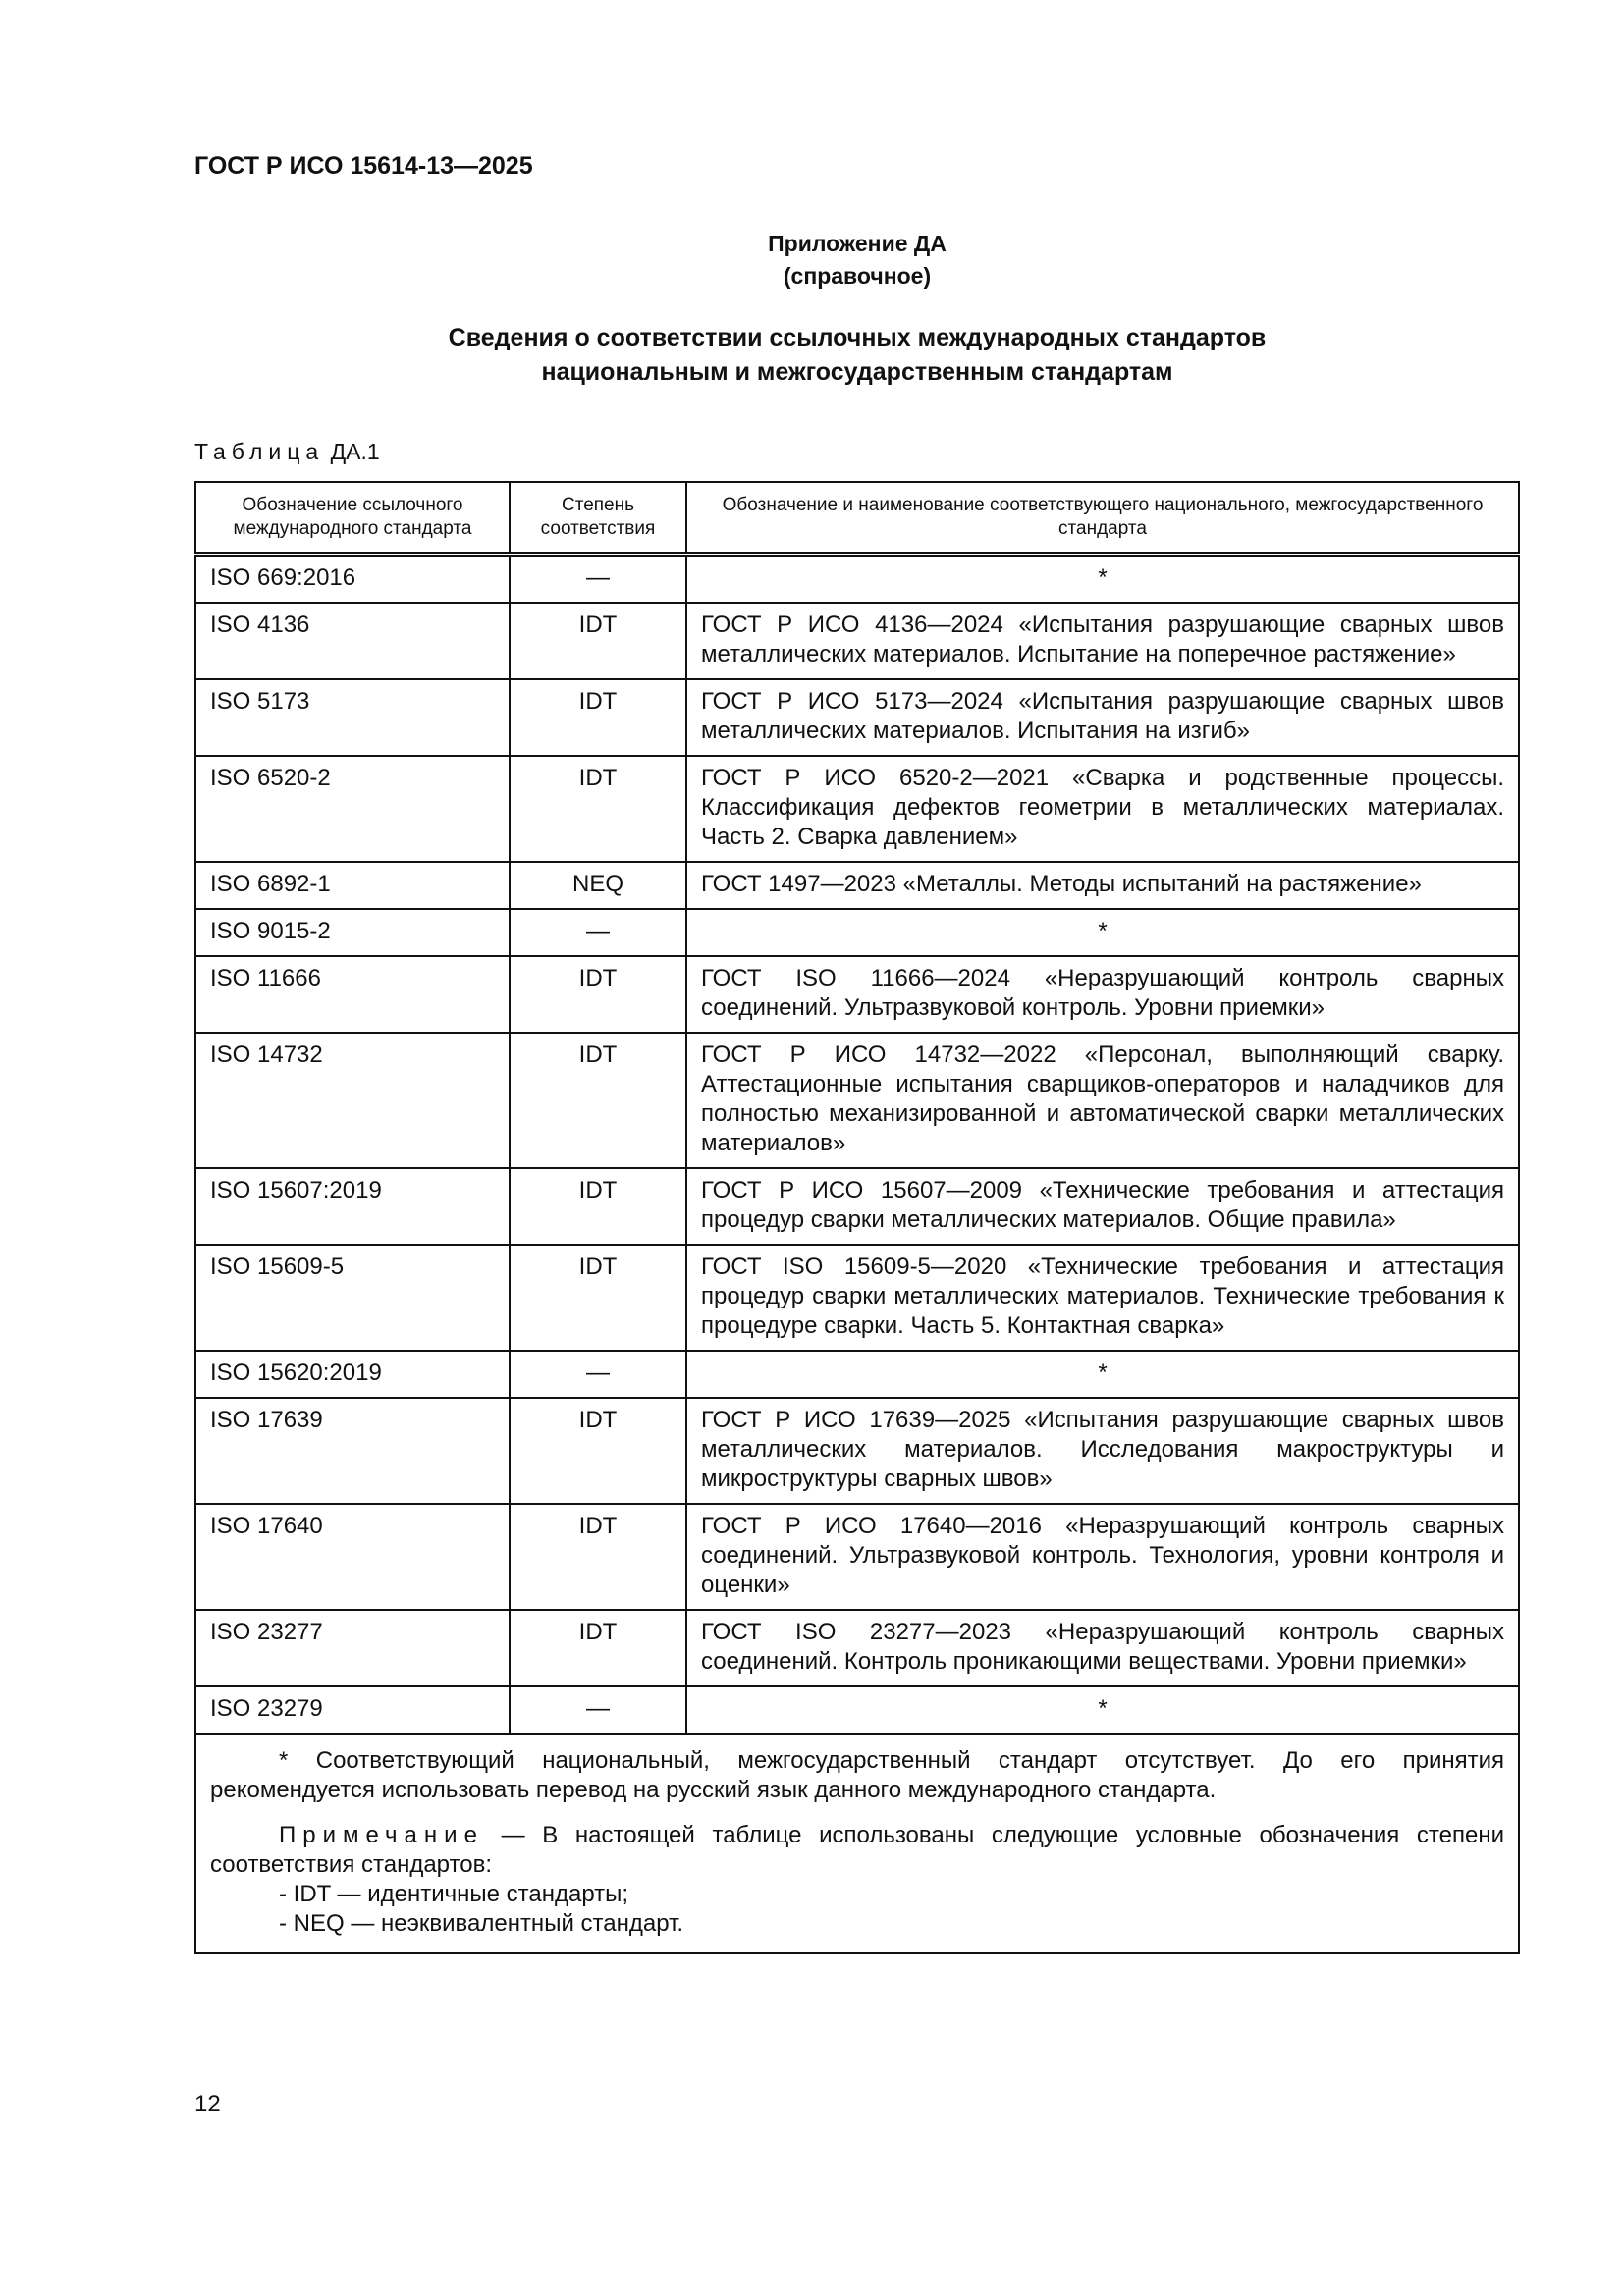 This screenshot has height=2296, width=1624. I want to click on column-header-degree: Степень соответствия, so click(598, 519).